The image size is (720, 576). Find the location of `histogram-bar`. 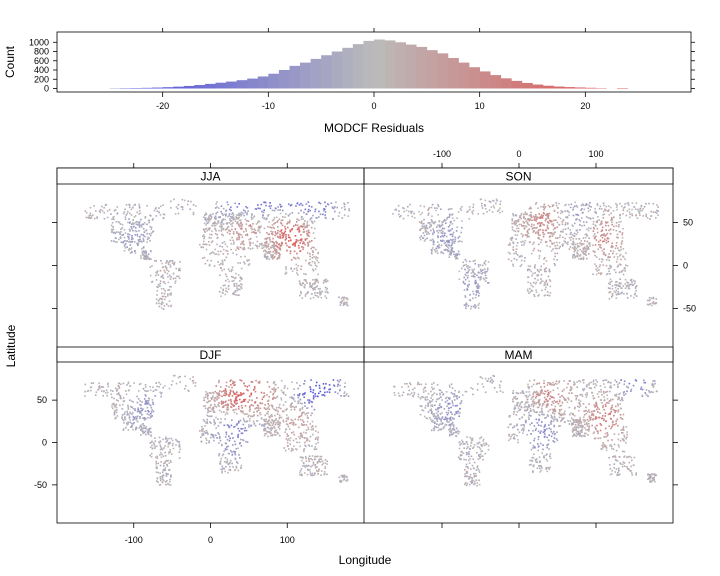

histogram-bar is located at coordinates (591, 88).